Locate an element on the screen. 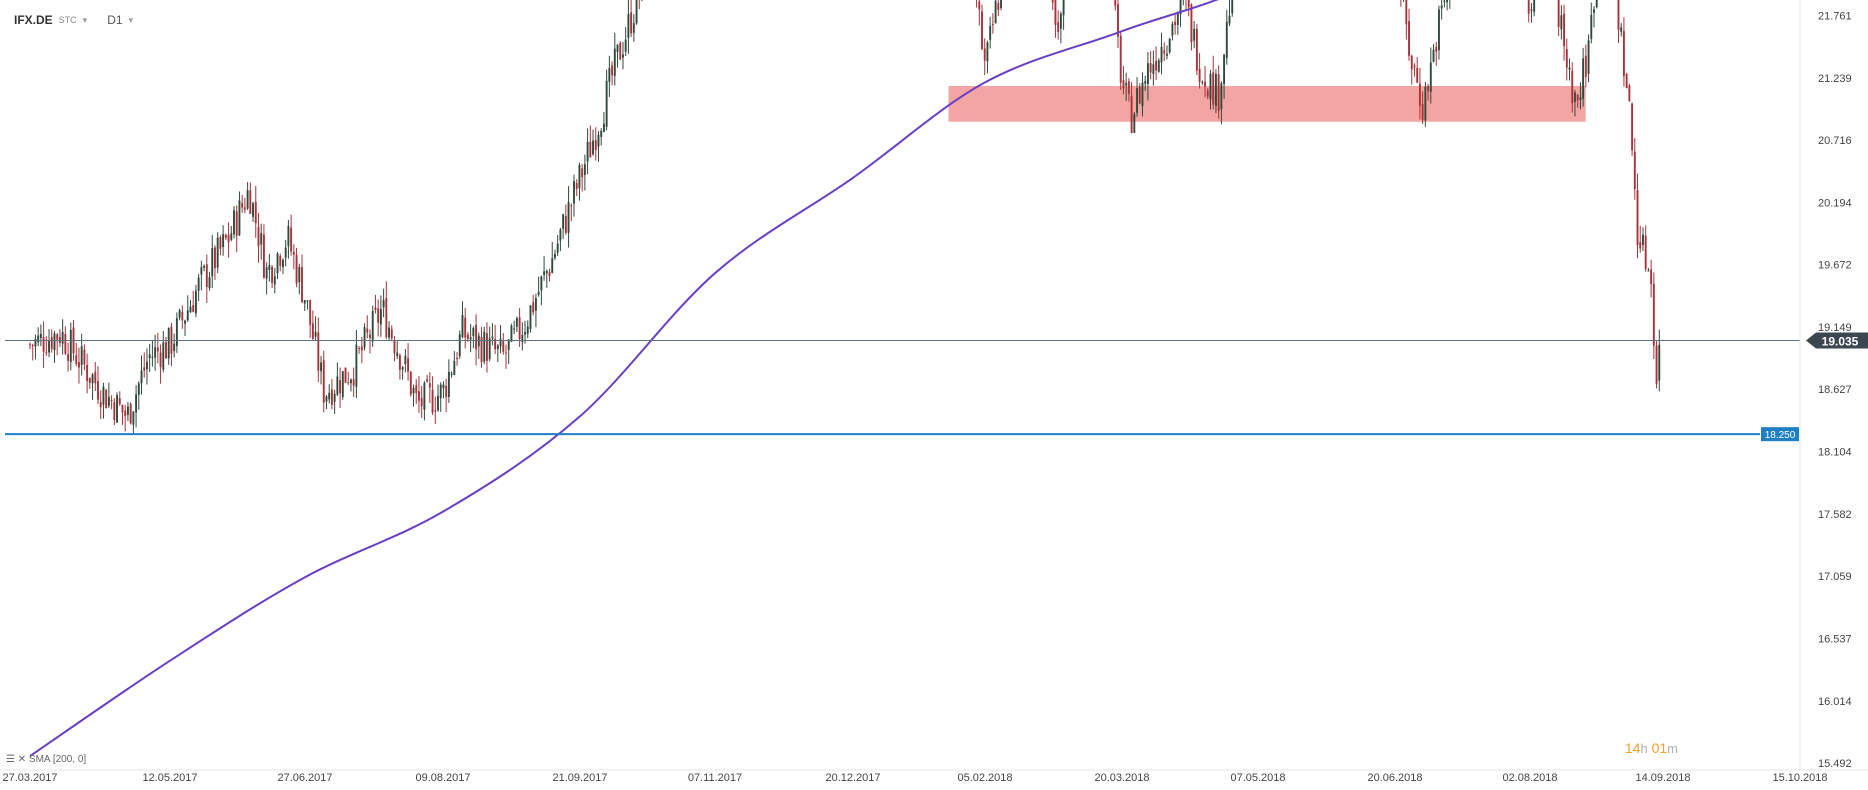  indicator-close-icon: ✕ is located at coordinates (22, 759).